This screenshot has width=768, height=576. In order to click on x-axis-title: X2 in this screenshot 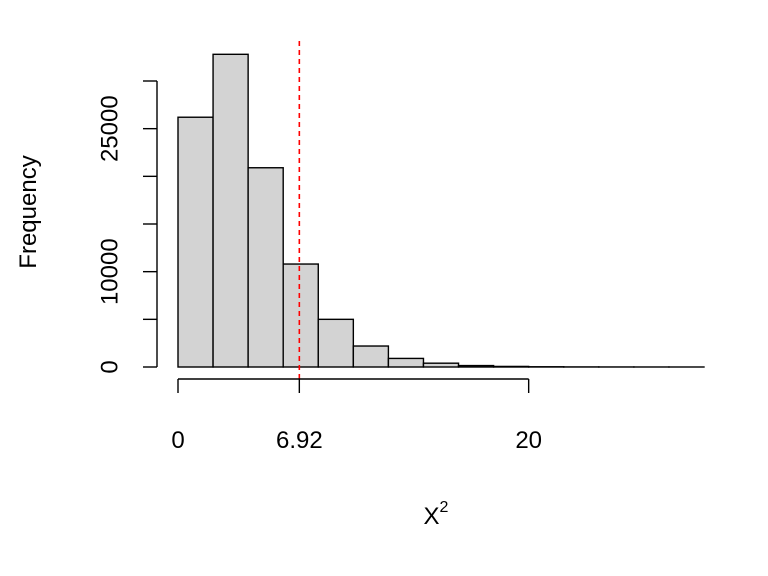, I will do `click(436, 514)`.